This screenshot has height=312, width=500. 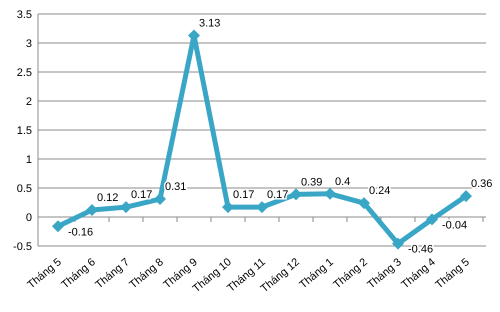 I want to click on data-label: -0.04, so click(x=455, y=225).